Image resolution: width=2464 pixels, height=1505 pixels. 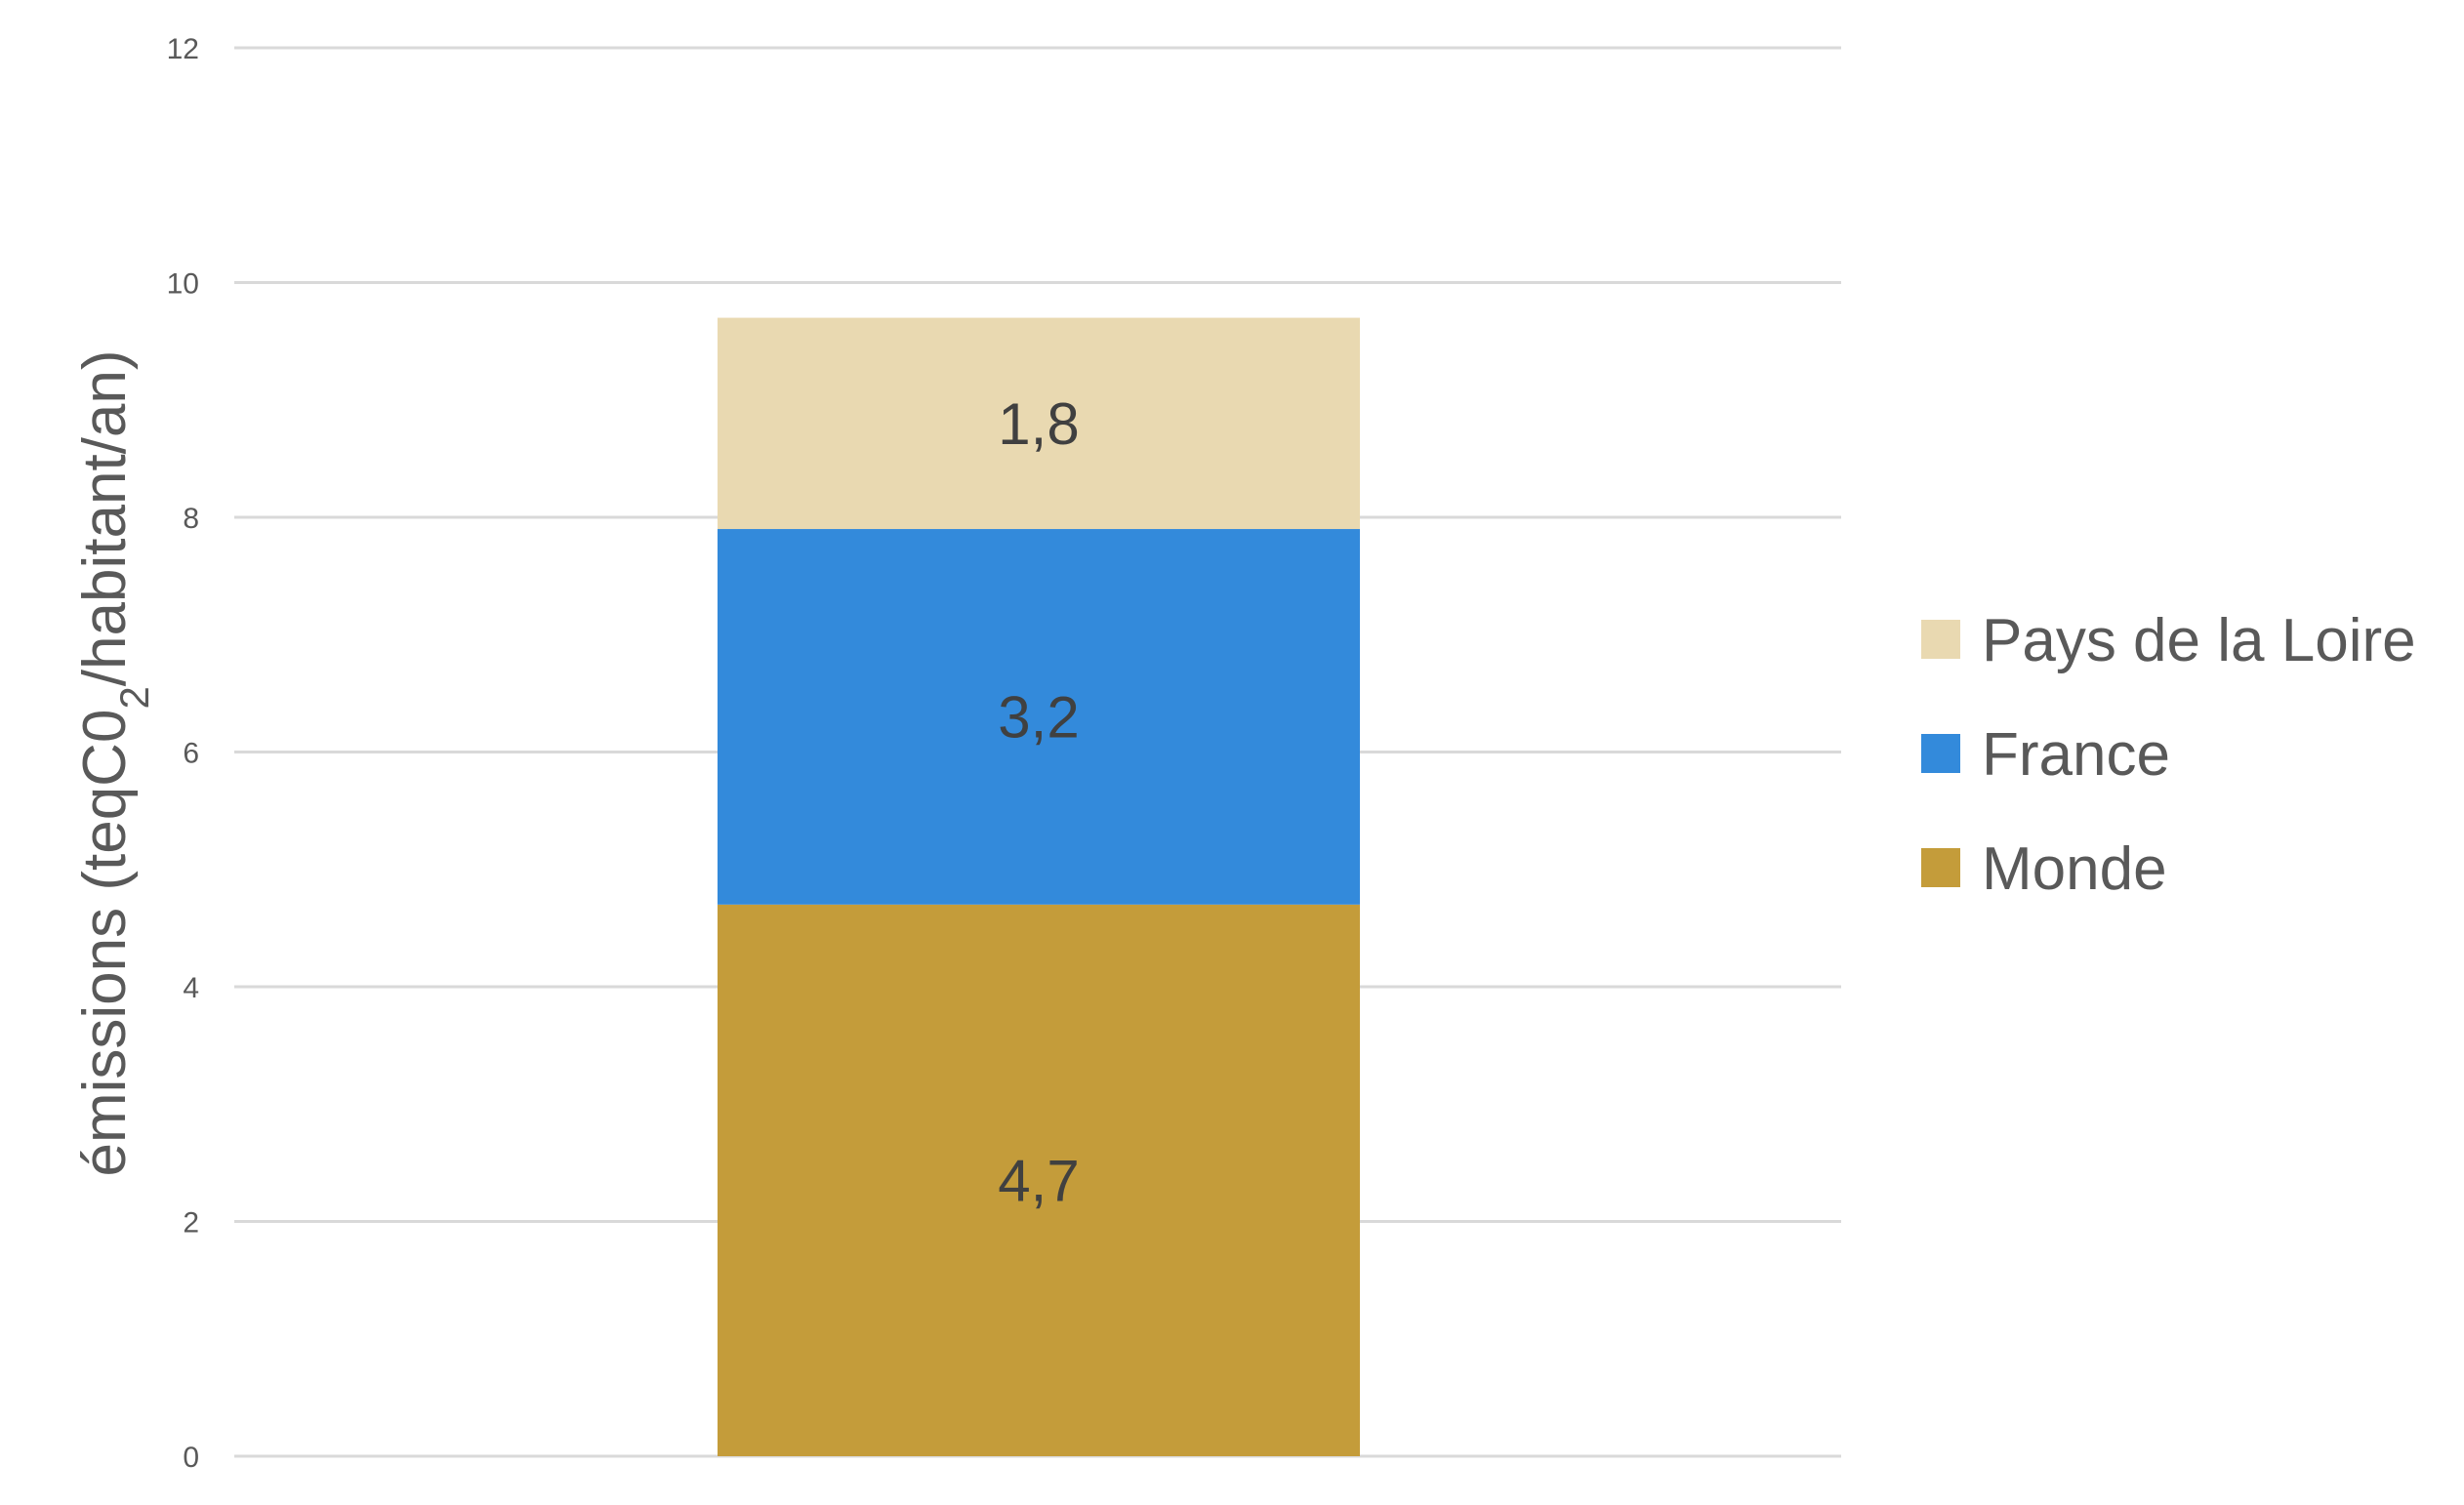 I want to click on y-axis-title: émissions (teqC02/habitant/an), so click(x=114, y=762).